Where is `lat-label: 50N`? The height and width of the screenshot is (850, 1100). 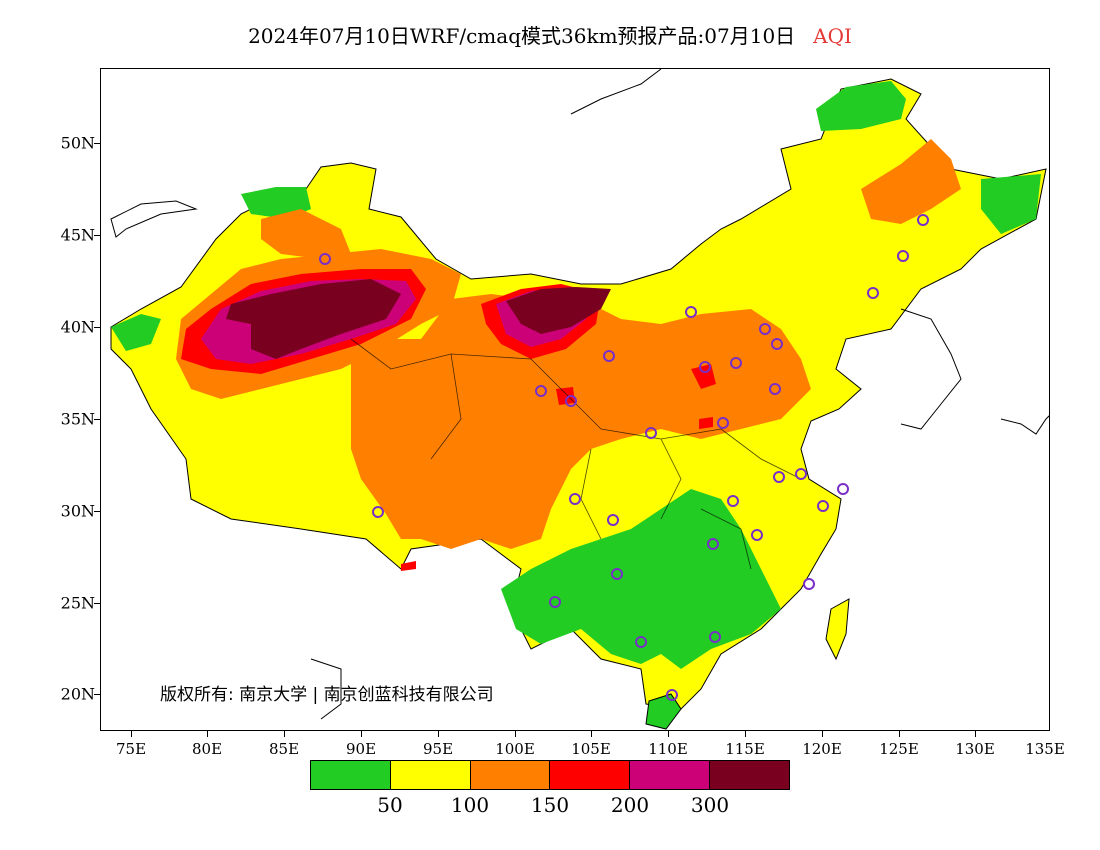 lat-label: 50N is located at coordinates (77, 143).